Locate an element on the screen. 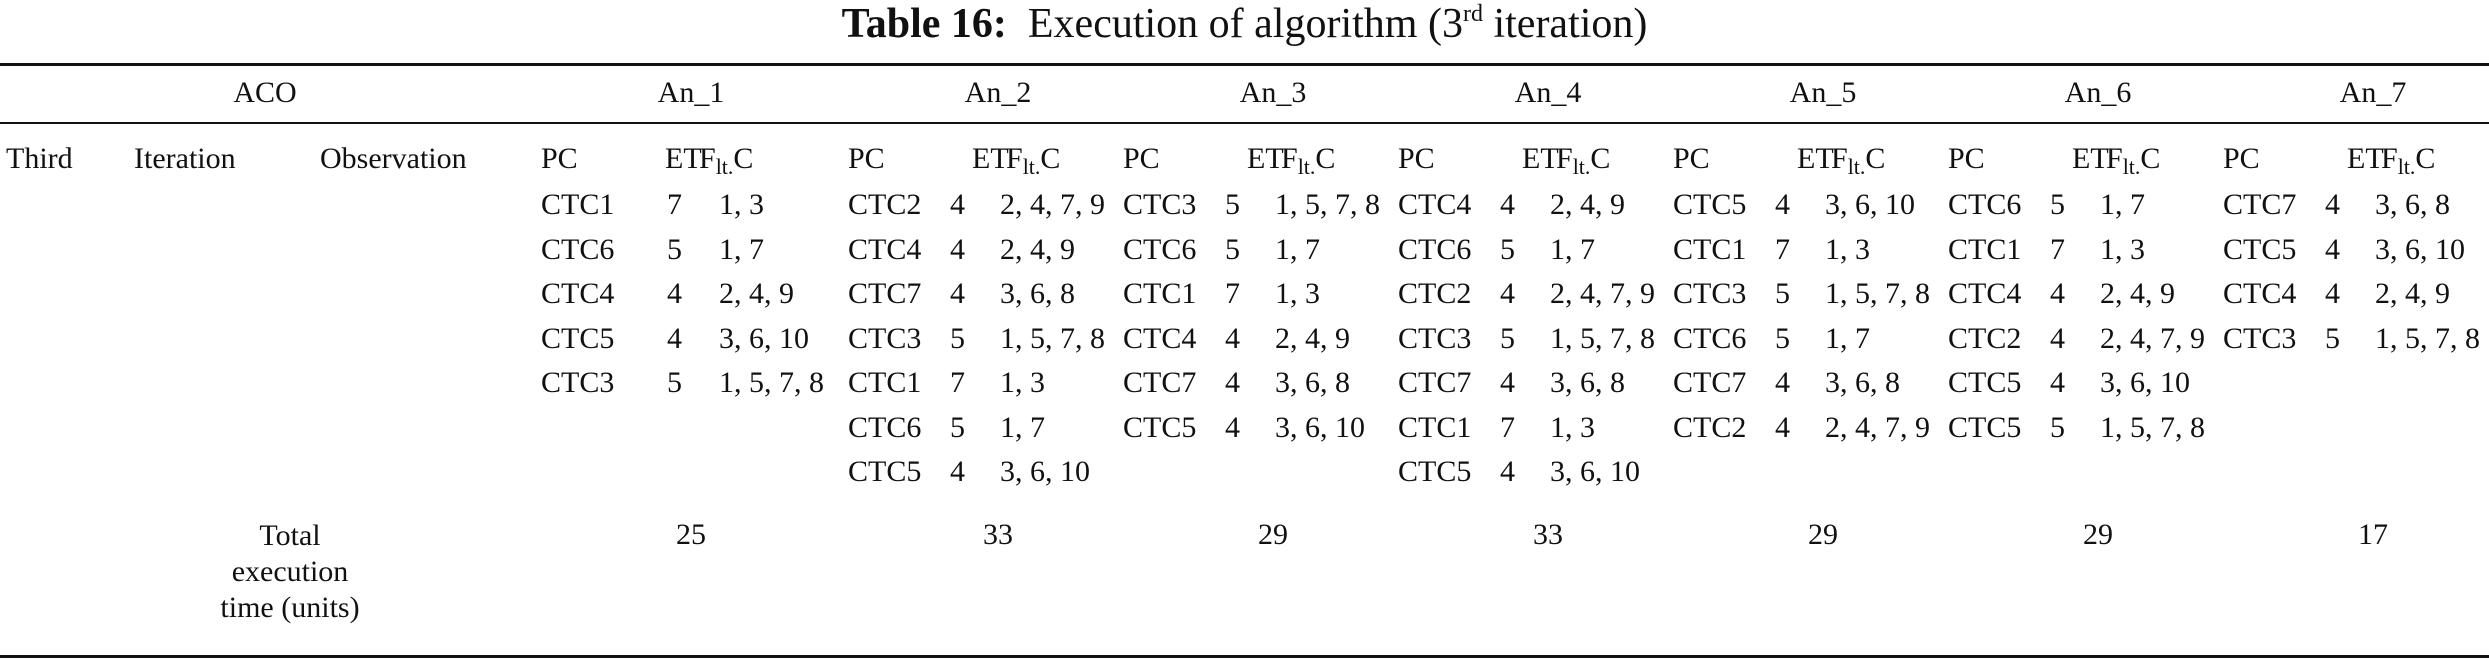 The width and height of the screenshot is (2489, 660). table-number: Table 16: is located at coordinates (924, 24).